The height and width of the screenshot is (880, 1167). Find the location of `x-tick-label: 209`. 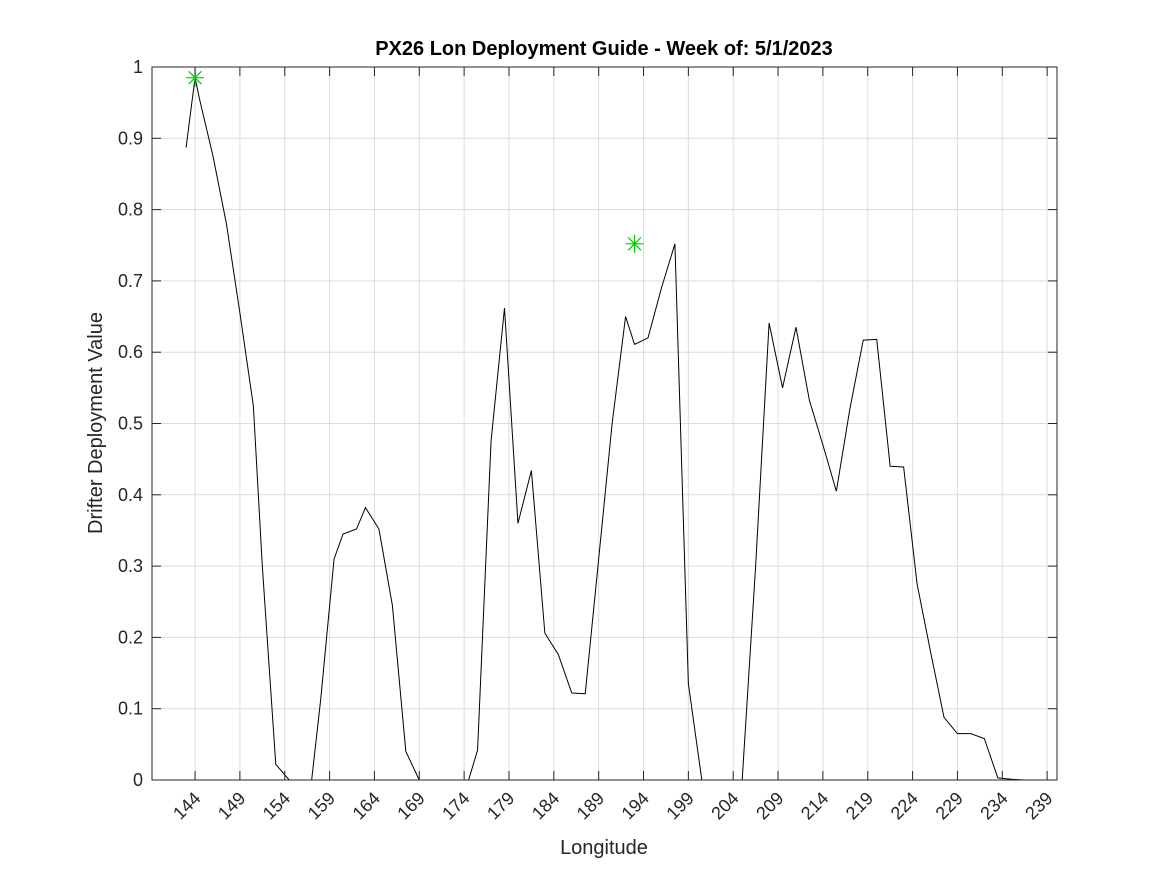

x-tick-label: 209 is located at coordinates (769, 805).